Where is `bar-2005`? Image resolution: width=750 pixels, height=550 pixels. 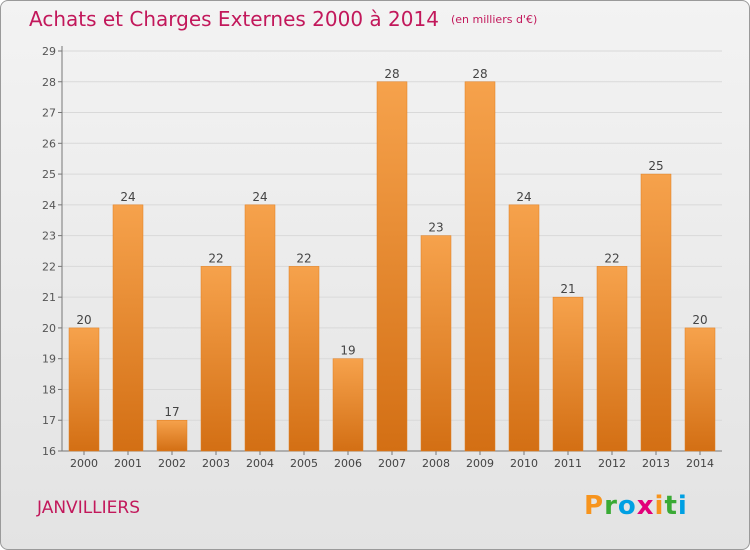
bar-2005 is located at coordinates (304, 359).